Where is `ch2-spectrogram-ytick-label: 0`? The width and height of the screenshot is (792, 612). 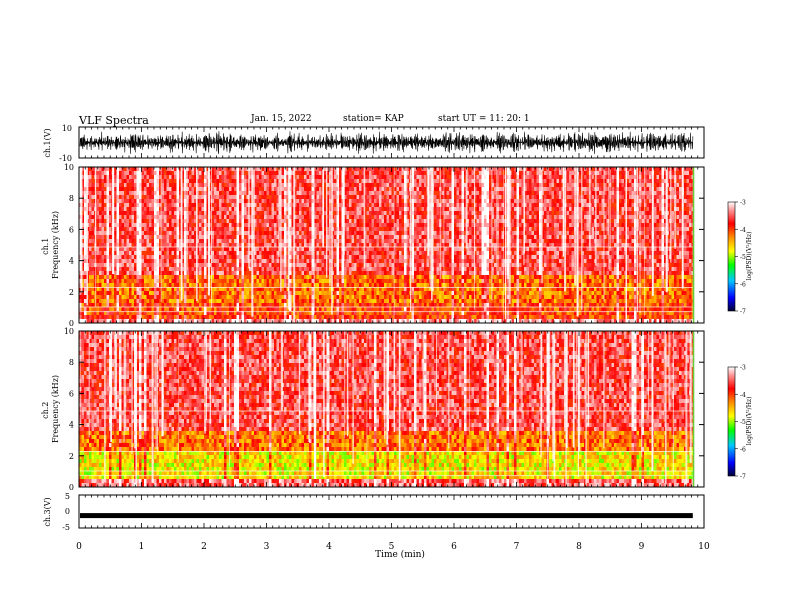 ch2-spectrogram-ytick-label: 0 is located at coordinates (71, 487).